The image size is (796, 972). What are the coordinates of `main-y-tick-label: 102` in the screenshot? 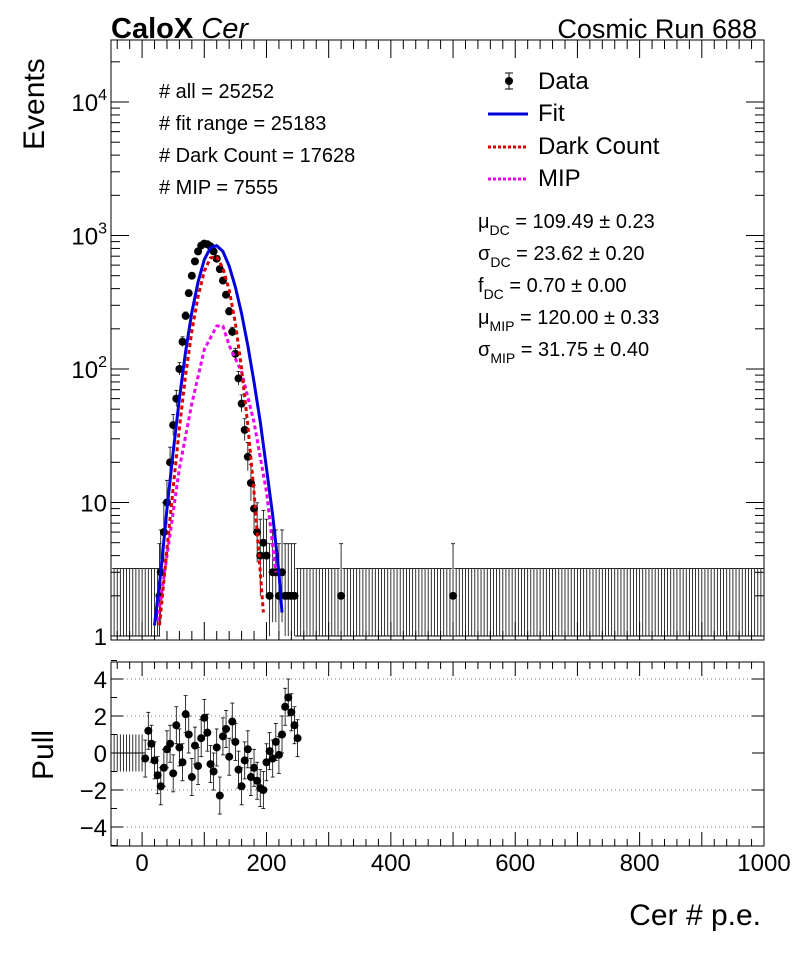 It's located at (89, 369).